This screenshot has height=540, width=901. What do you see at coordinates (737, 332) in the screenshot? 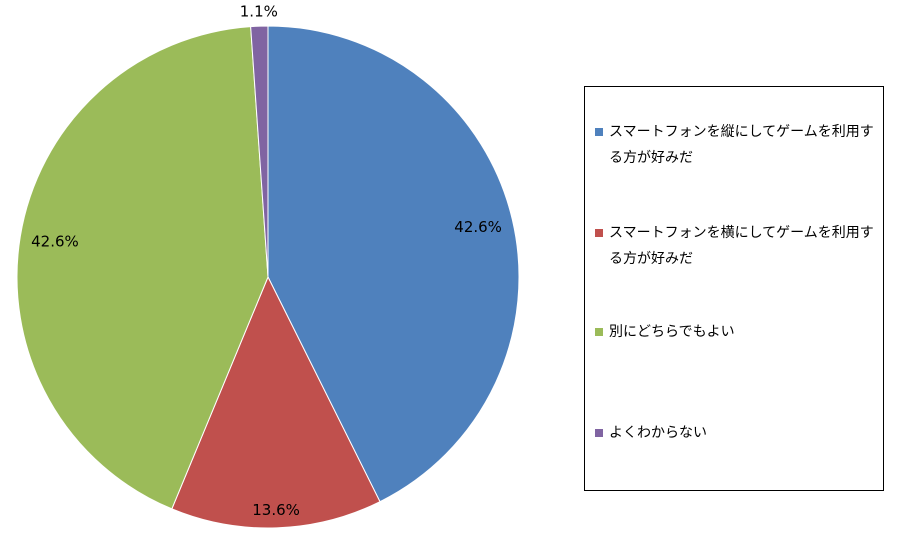
I see `legend-entry: 別にどちらでもよい` at bounding box center [737, 332].